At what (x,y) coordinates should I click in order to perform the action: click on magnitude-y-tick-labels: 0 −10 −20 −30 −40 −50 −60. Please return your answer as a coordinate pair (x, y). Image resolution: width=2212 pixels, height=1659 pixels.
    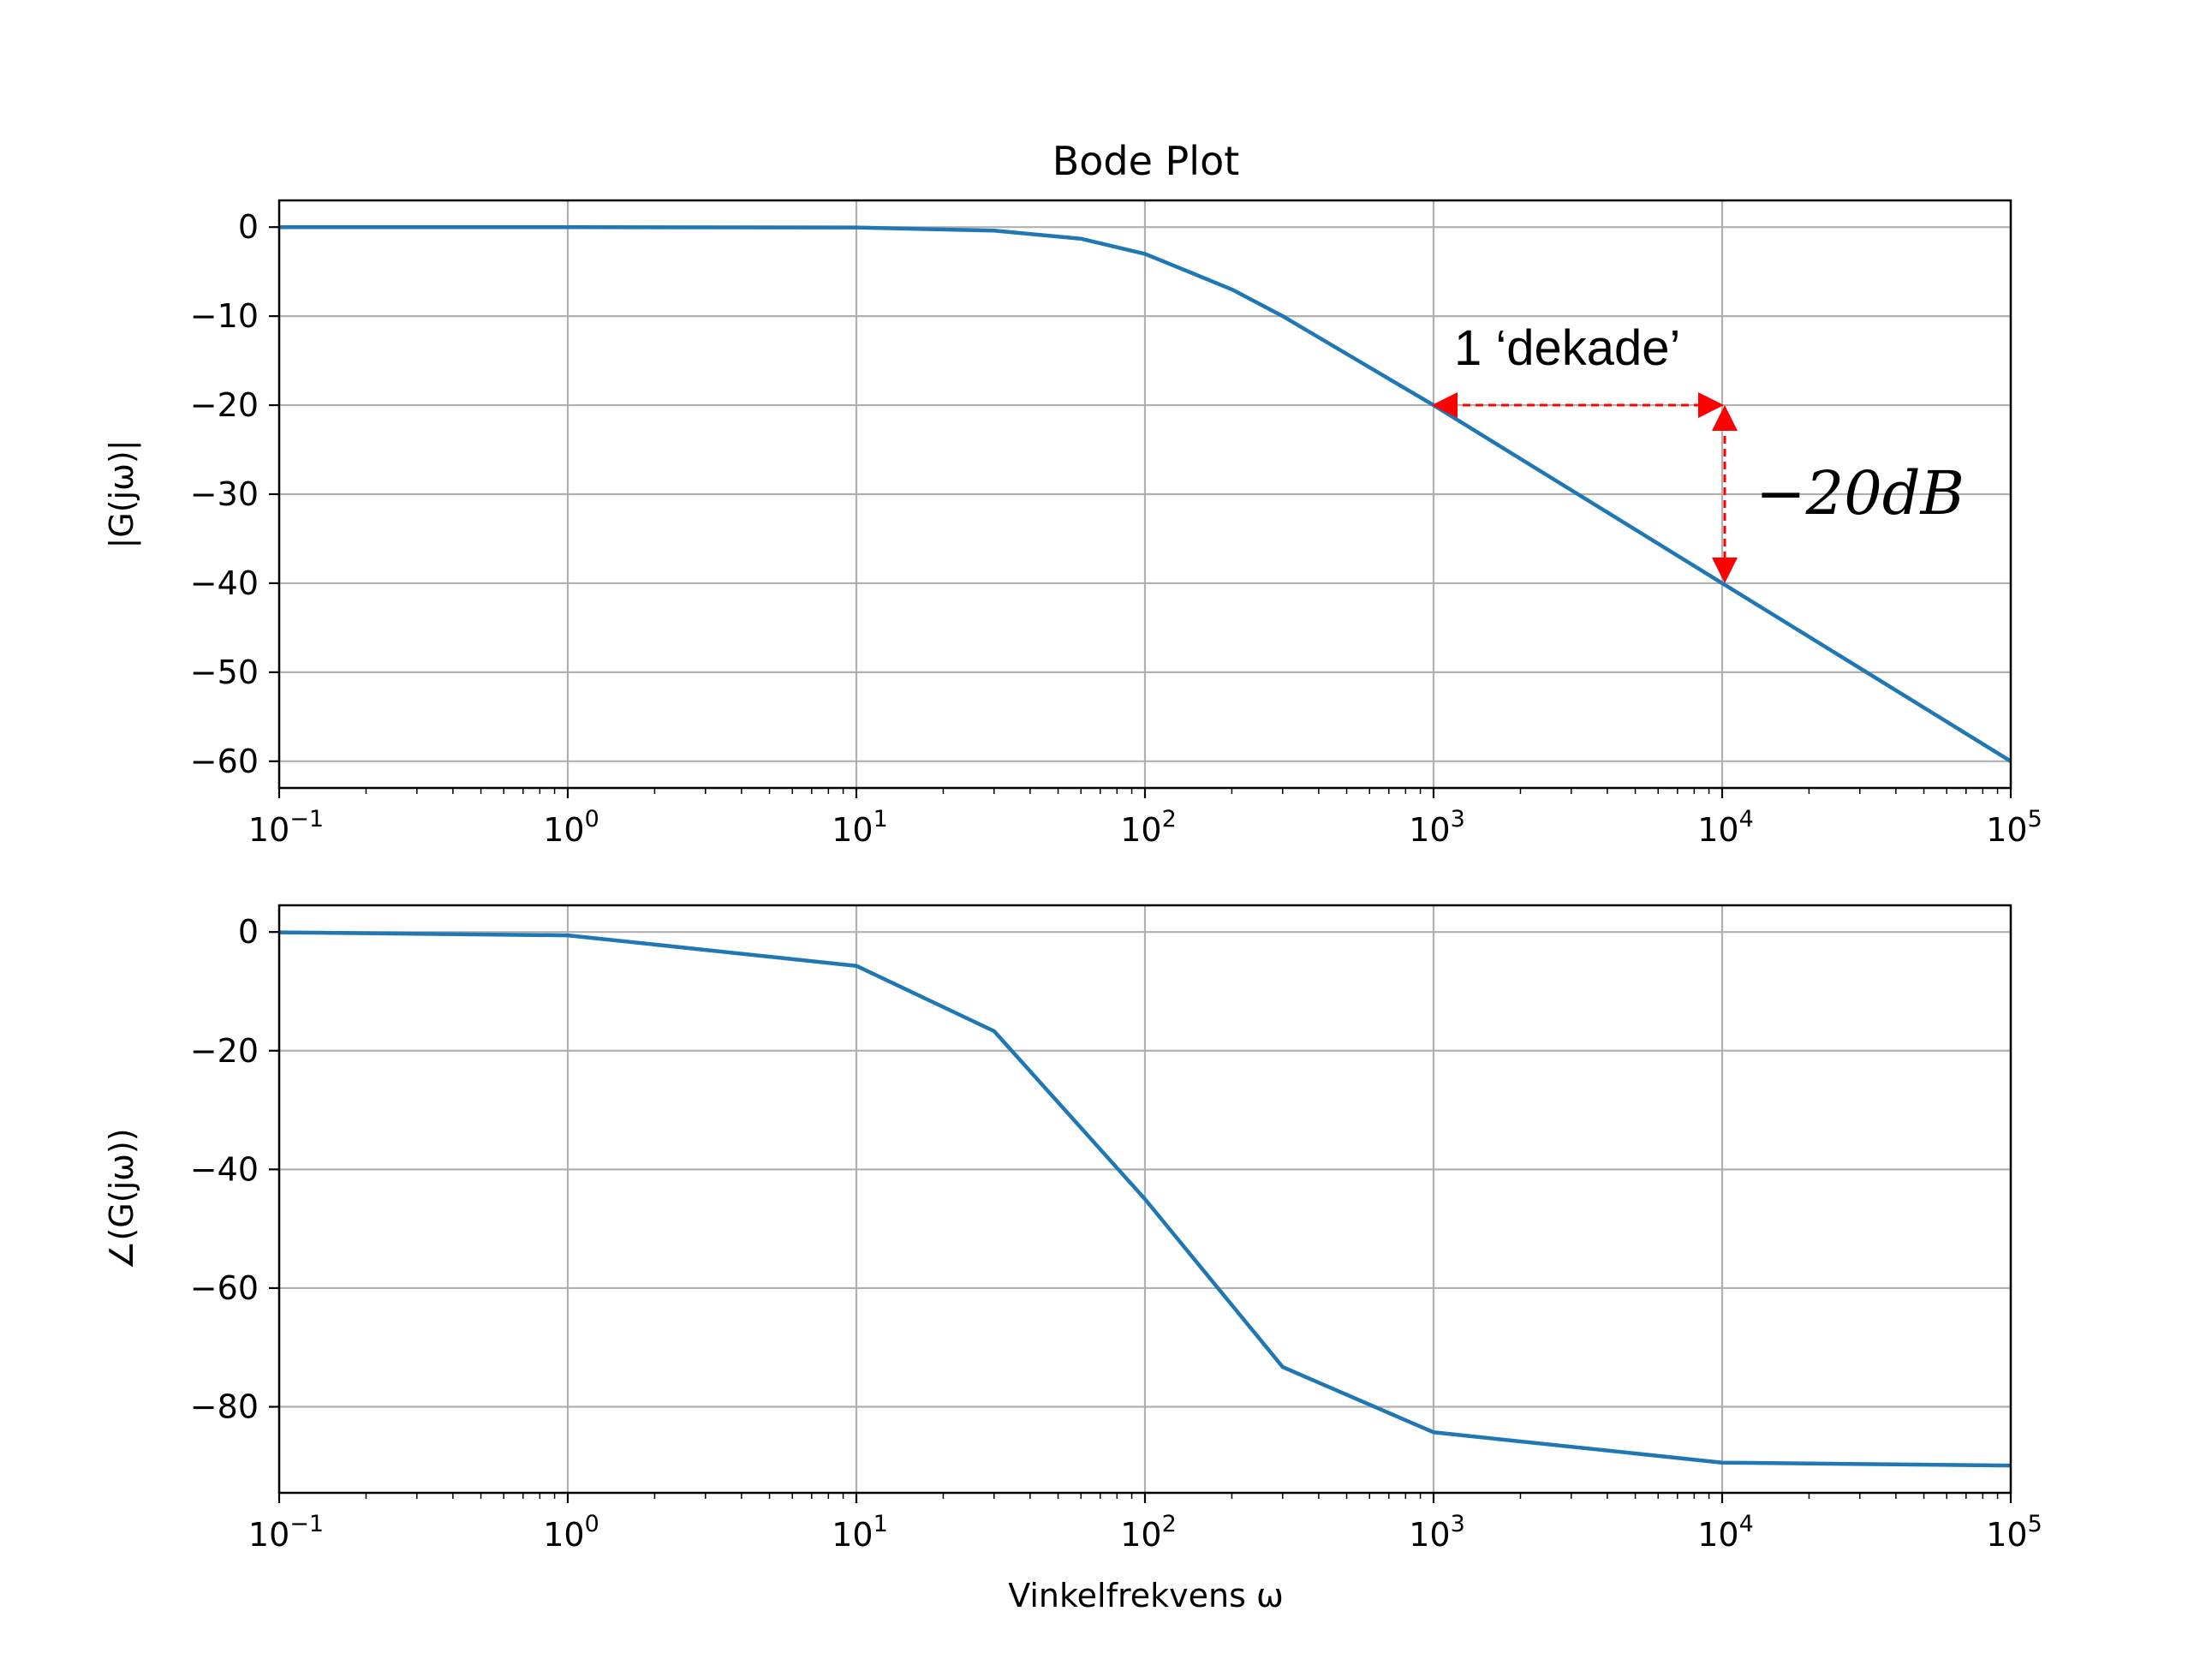
    Looking at the image, I should click on (224, 494).